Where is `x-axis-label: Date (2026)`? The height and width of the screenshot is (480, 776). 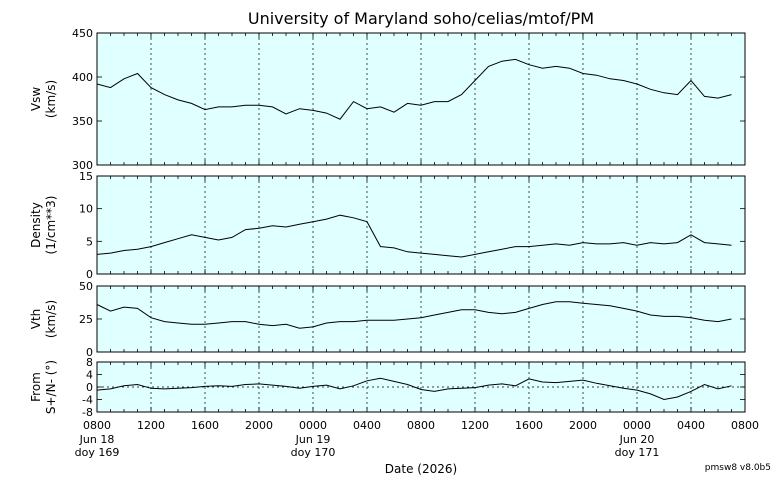
x-axis-label: Date (2026) is located at coordinates (421, 469).